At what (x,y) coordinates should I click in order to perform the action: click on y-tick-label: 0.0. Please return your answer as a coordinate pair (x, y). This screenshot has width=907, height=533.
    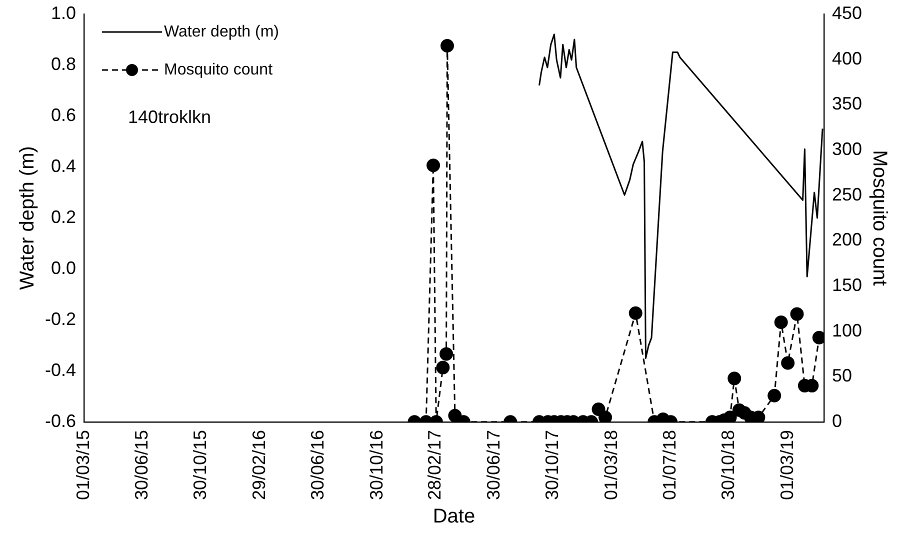
    Looking at the image, I should click on (63, 268).